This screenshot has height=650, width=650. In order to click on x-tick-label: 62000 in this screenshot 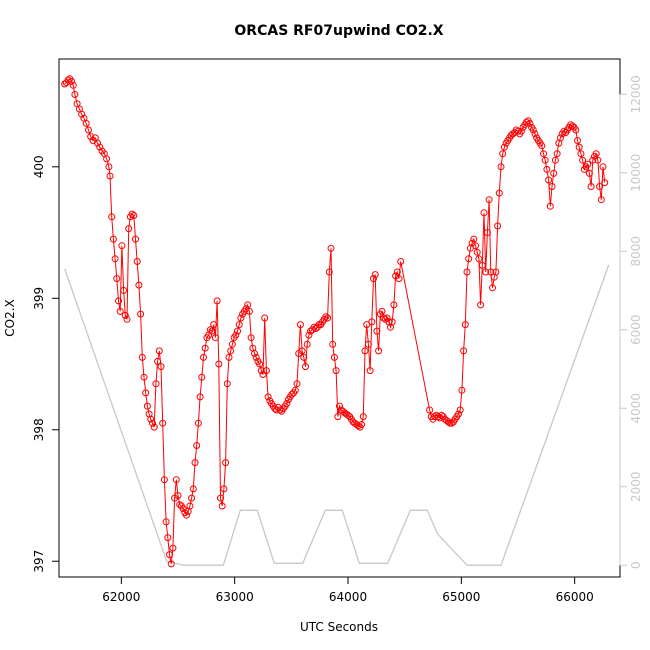, I will do `click(121, 597)`.